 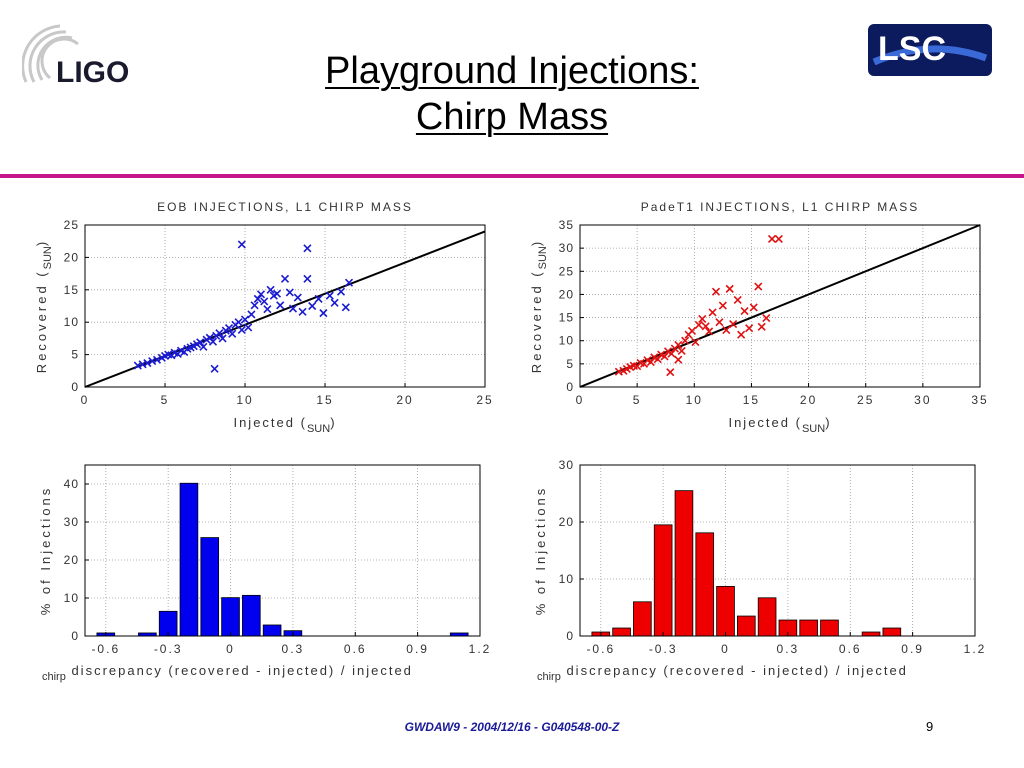 I want to click on lsc-logo-text: LSC, so click(x=912, y=49).